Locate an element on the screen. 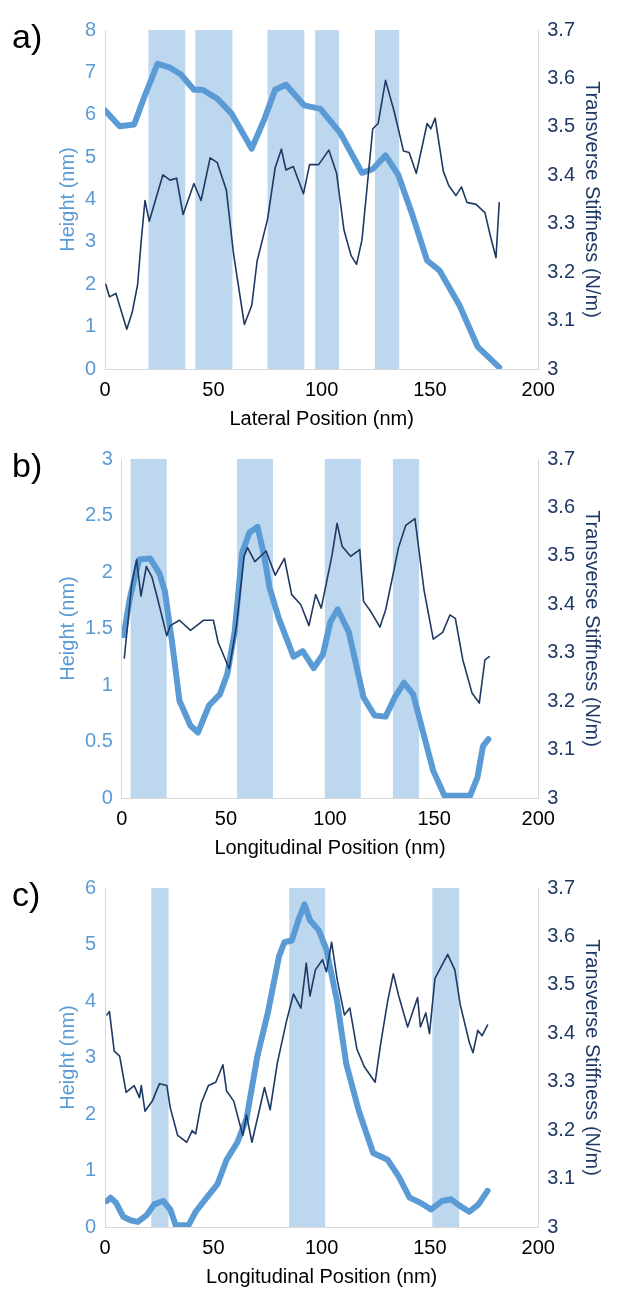 This screenshot has height=1305, width=618. chart-title: a) is located at coordinates (27, 36).